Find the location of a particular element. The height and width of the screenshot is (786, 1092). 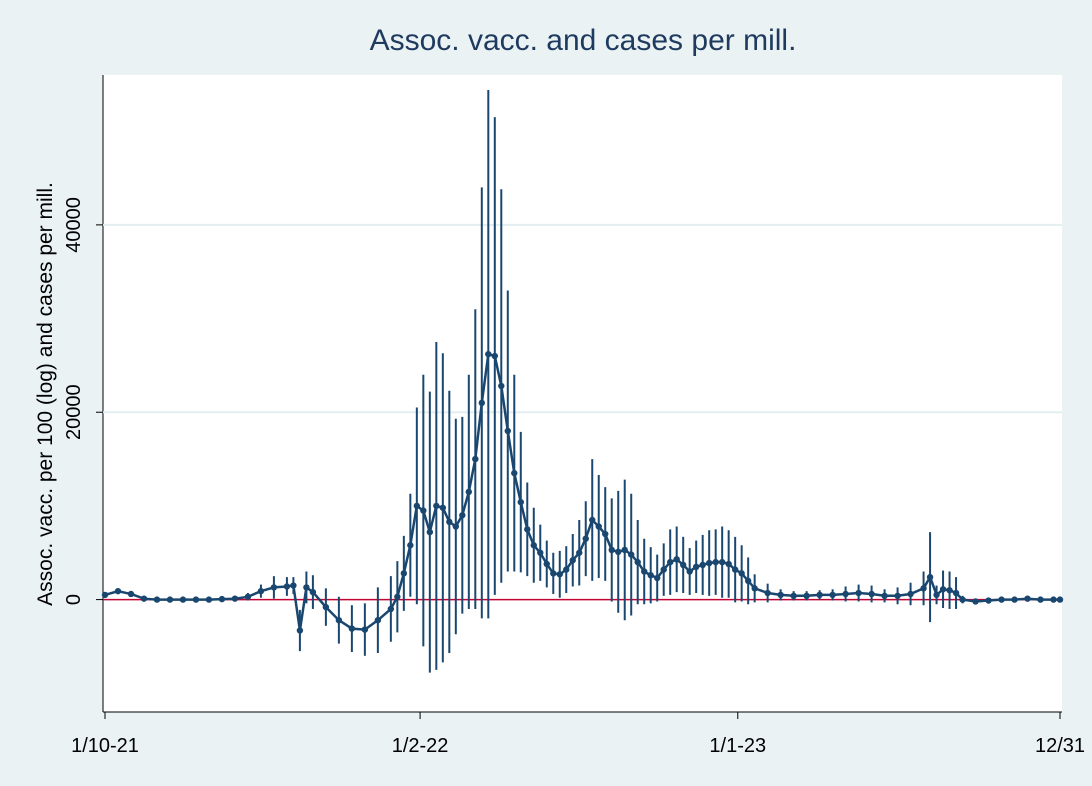

x-tick-label: 12/31 is located at coordinates (1060, 746).